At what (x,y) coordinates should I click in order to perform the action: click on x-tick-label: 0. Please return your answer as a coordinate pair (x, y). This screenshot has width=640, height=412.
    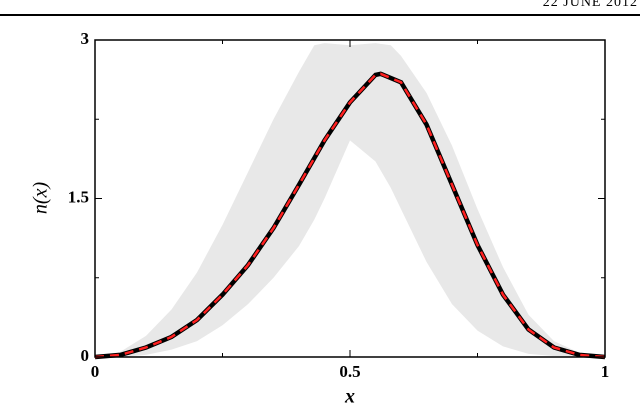
    Looking at the image, I should click on (95, 371).